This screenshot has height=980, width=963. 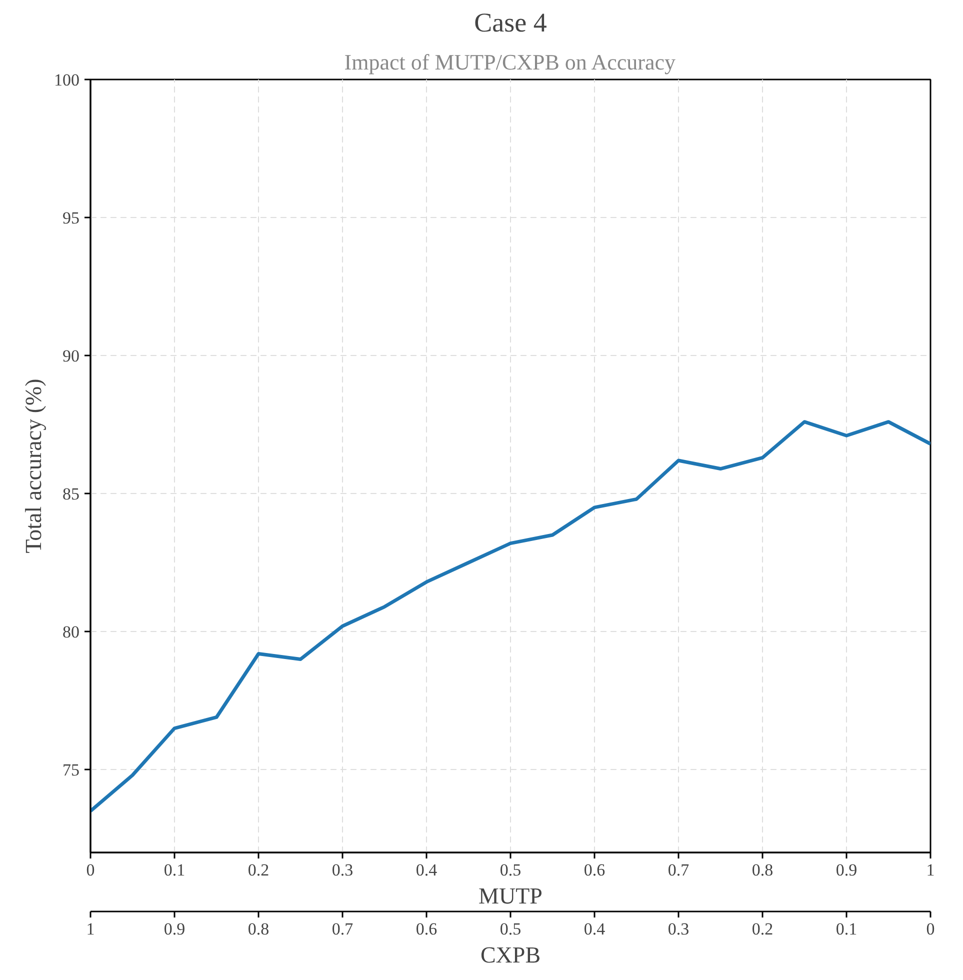 I want to click on x-tick-label: 0.5, so click(x=511, y=870).